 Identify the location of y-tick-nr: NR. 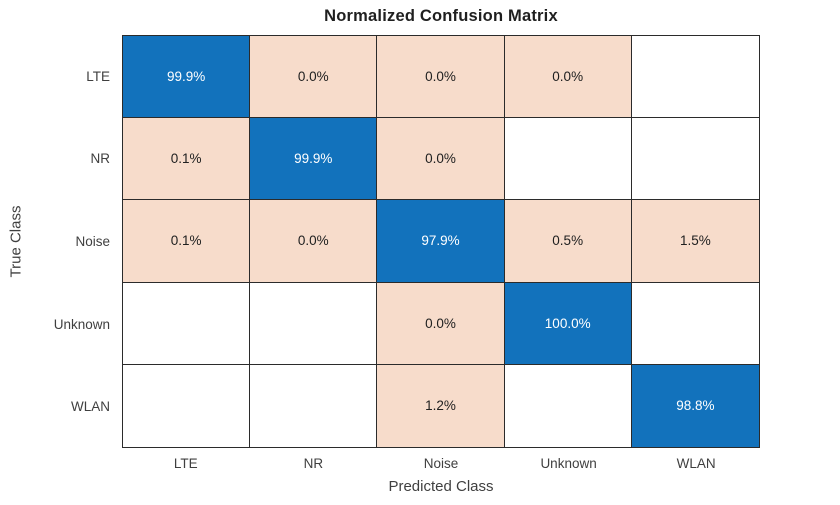
(100, 159).